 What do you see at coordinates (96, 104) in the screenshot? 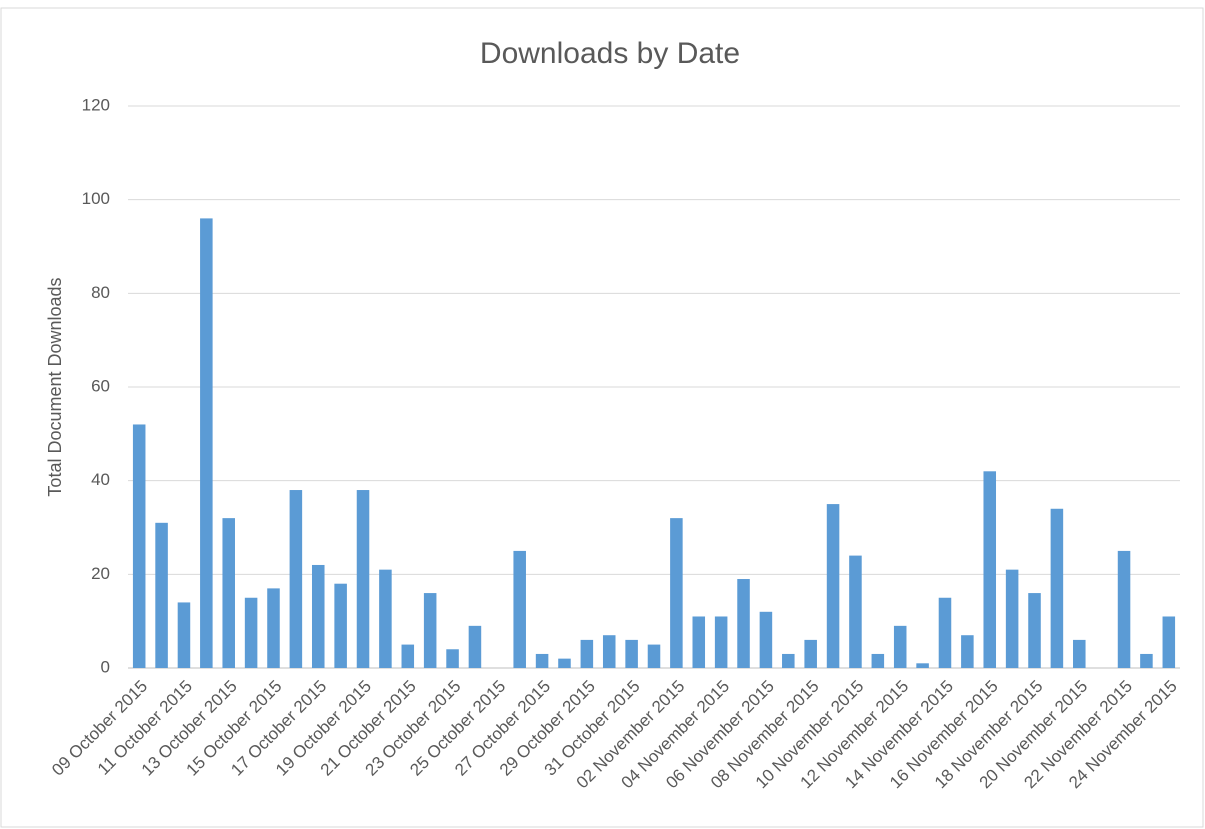
I see `y-tick-label: 120` at bounding box center [96, 104].